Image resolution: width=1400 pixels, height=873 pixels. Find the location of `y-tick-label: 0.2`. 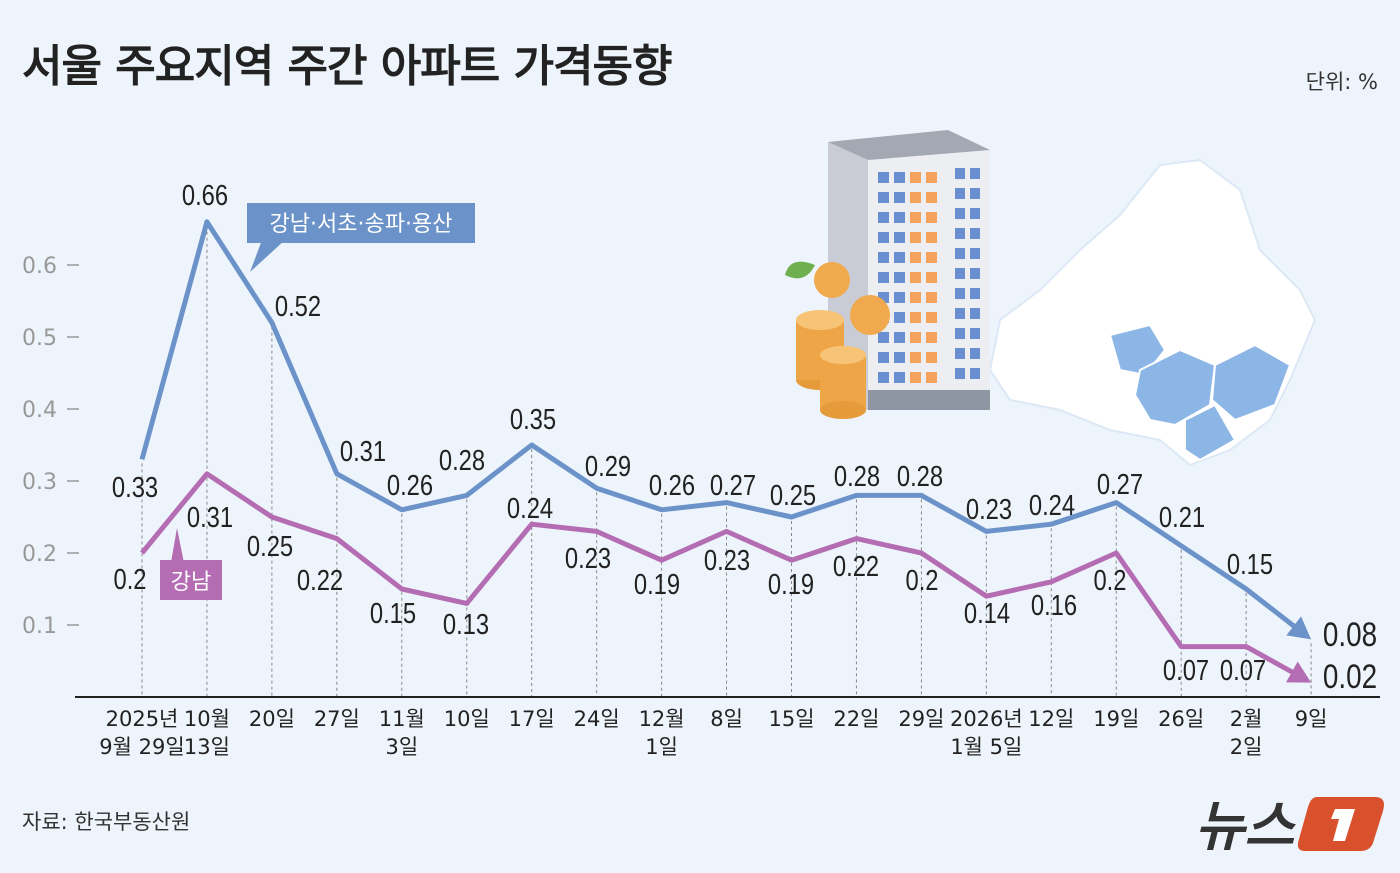

y-tick-label: 0.2 is located at coordinates (39, 554).